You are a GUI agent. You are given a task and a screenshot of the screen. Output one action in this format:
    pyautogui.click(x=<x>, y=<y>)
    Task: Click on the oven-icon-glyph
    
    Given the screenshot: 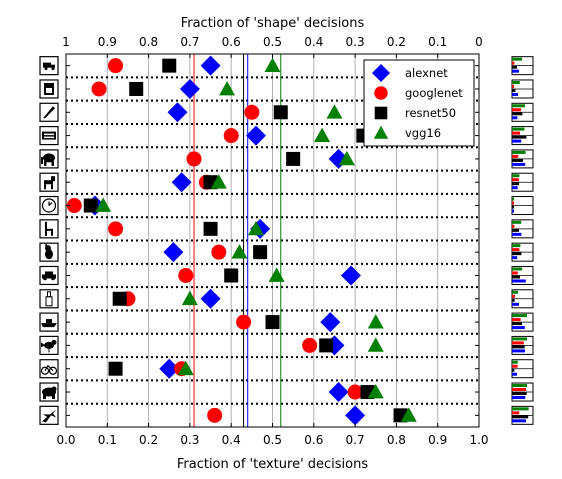 What is the action you would take?
    pyautogui.click(x=49, y=90)
    